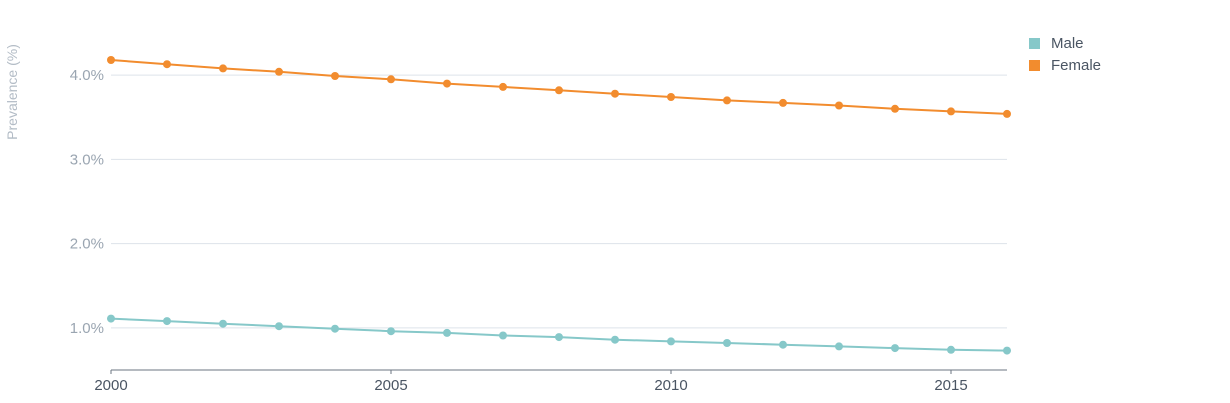  I want to click on series-male, so click(559, 334).